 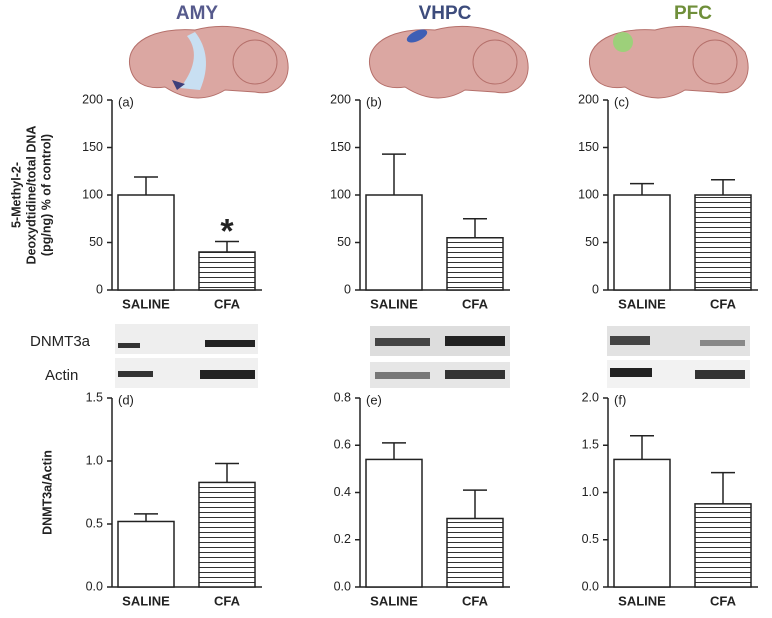 I want to click on western-blot, so click(x=432, y=356).